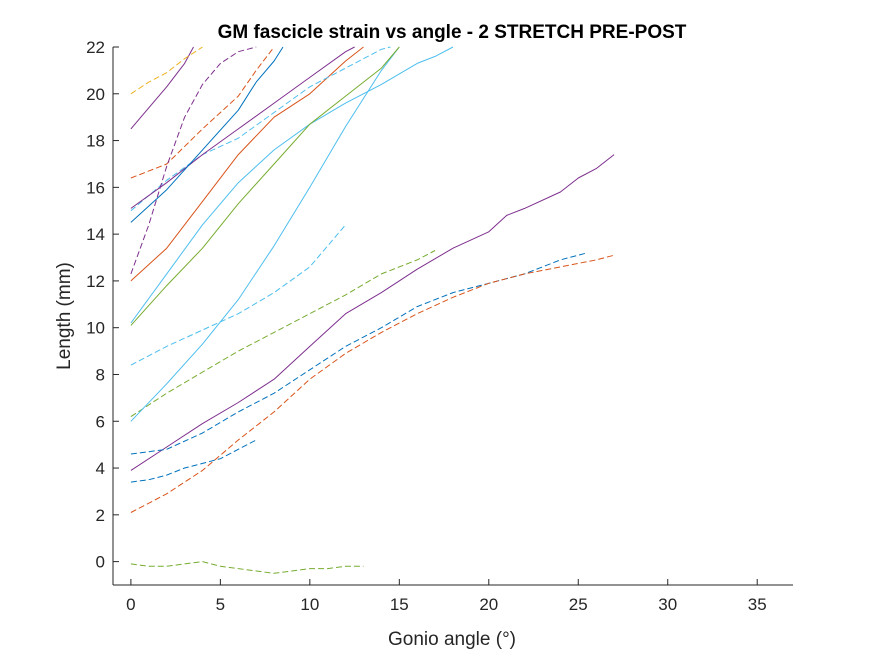  What do you see at coordinates (95, 141) in the screenshot?
I see `y-tick-label: 18` at bounding box center [95, 141].